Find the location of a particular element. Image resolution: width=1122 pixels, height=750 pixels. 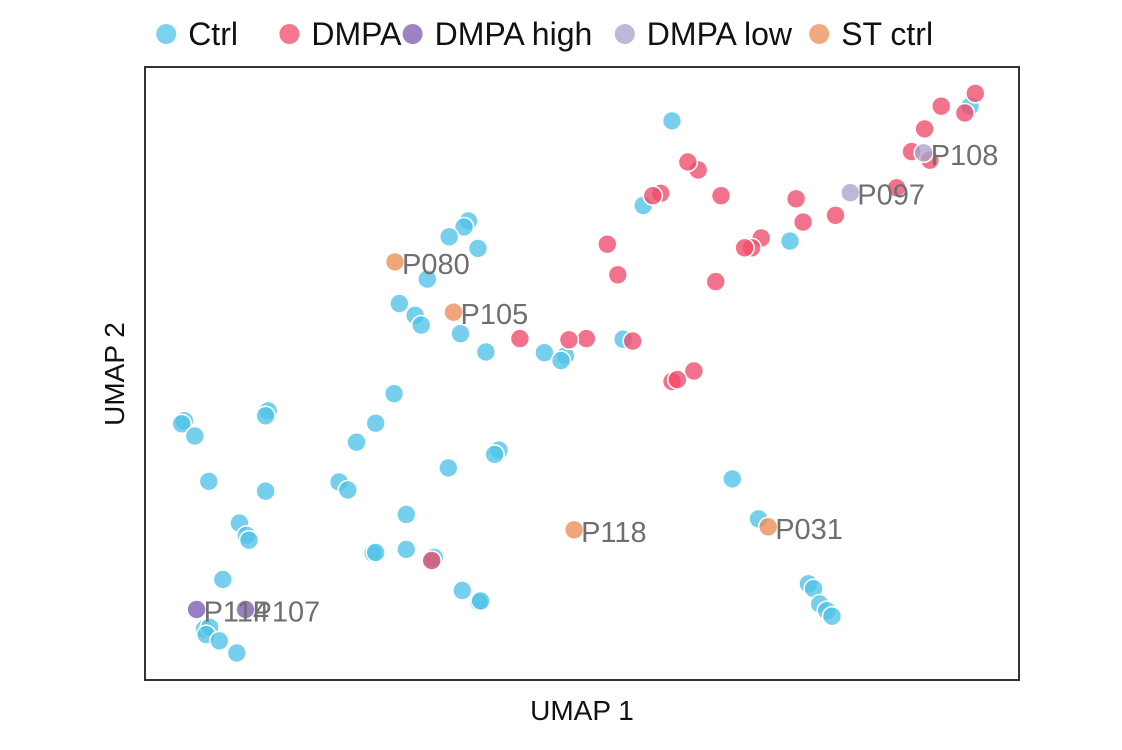

point-annotation: P097 is located at coordinates (891, 196).